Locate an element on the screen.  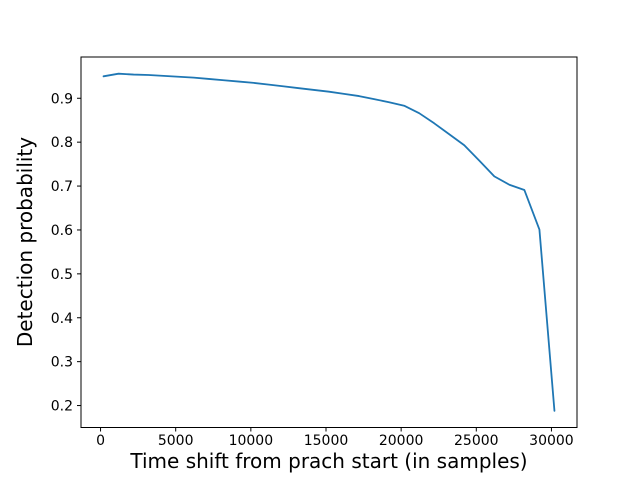
y-axis-label: Detection probability is located at coordinates (25, 242).